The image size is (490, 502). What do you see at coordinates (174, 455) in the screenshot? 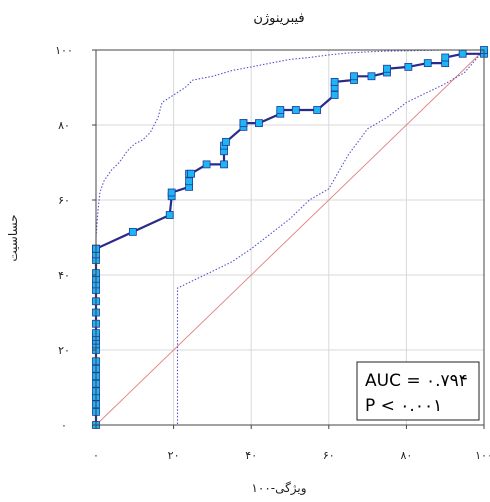
I see `x-tick-label: ۲۰` at bounding box center [174, 455].